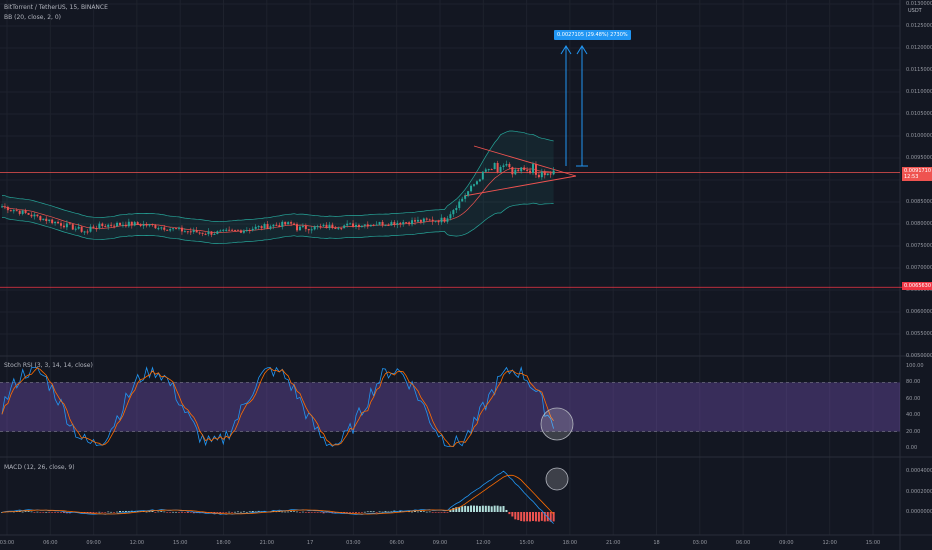  Describe the element at coordinates (396, 543) in the screenshot. I see `time-tick-label: 06:00` at that location.